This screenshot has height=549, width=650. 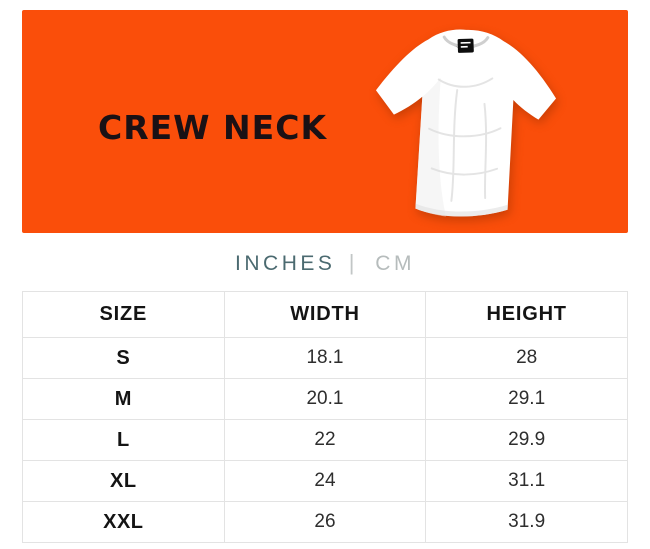 I want to click on unit-cm: CM, so click(x=395, y=263).